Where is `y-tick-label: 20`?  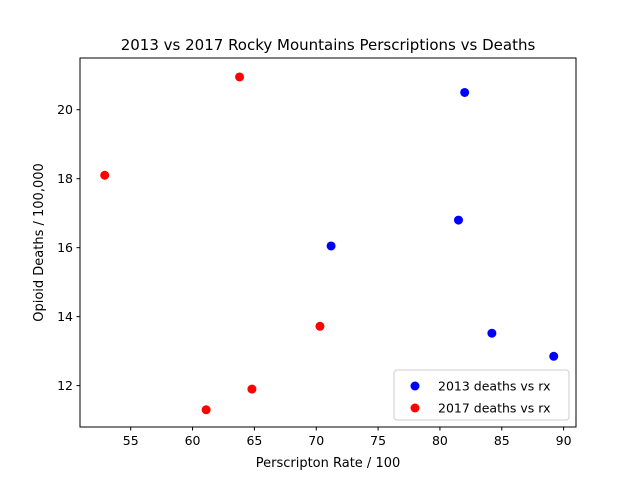 y-tick-label: 20 is located at coordinates (65, 109).